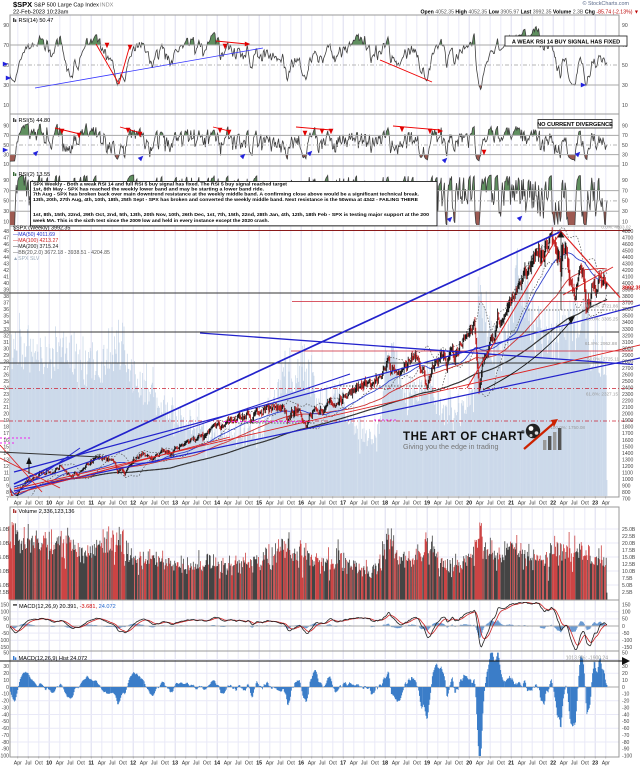  What do you see at coordinates (627, 376) in the screenshot?
I see `svg-text: 2600` at bounding box center [627, 376].